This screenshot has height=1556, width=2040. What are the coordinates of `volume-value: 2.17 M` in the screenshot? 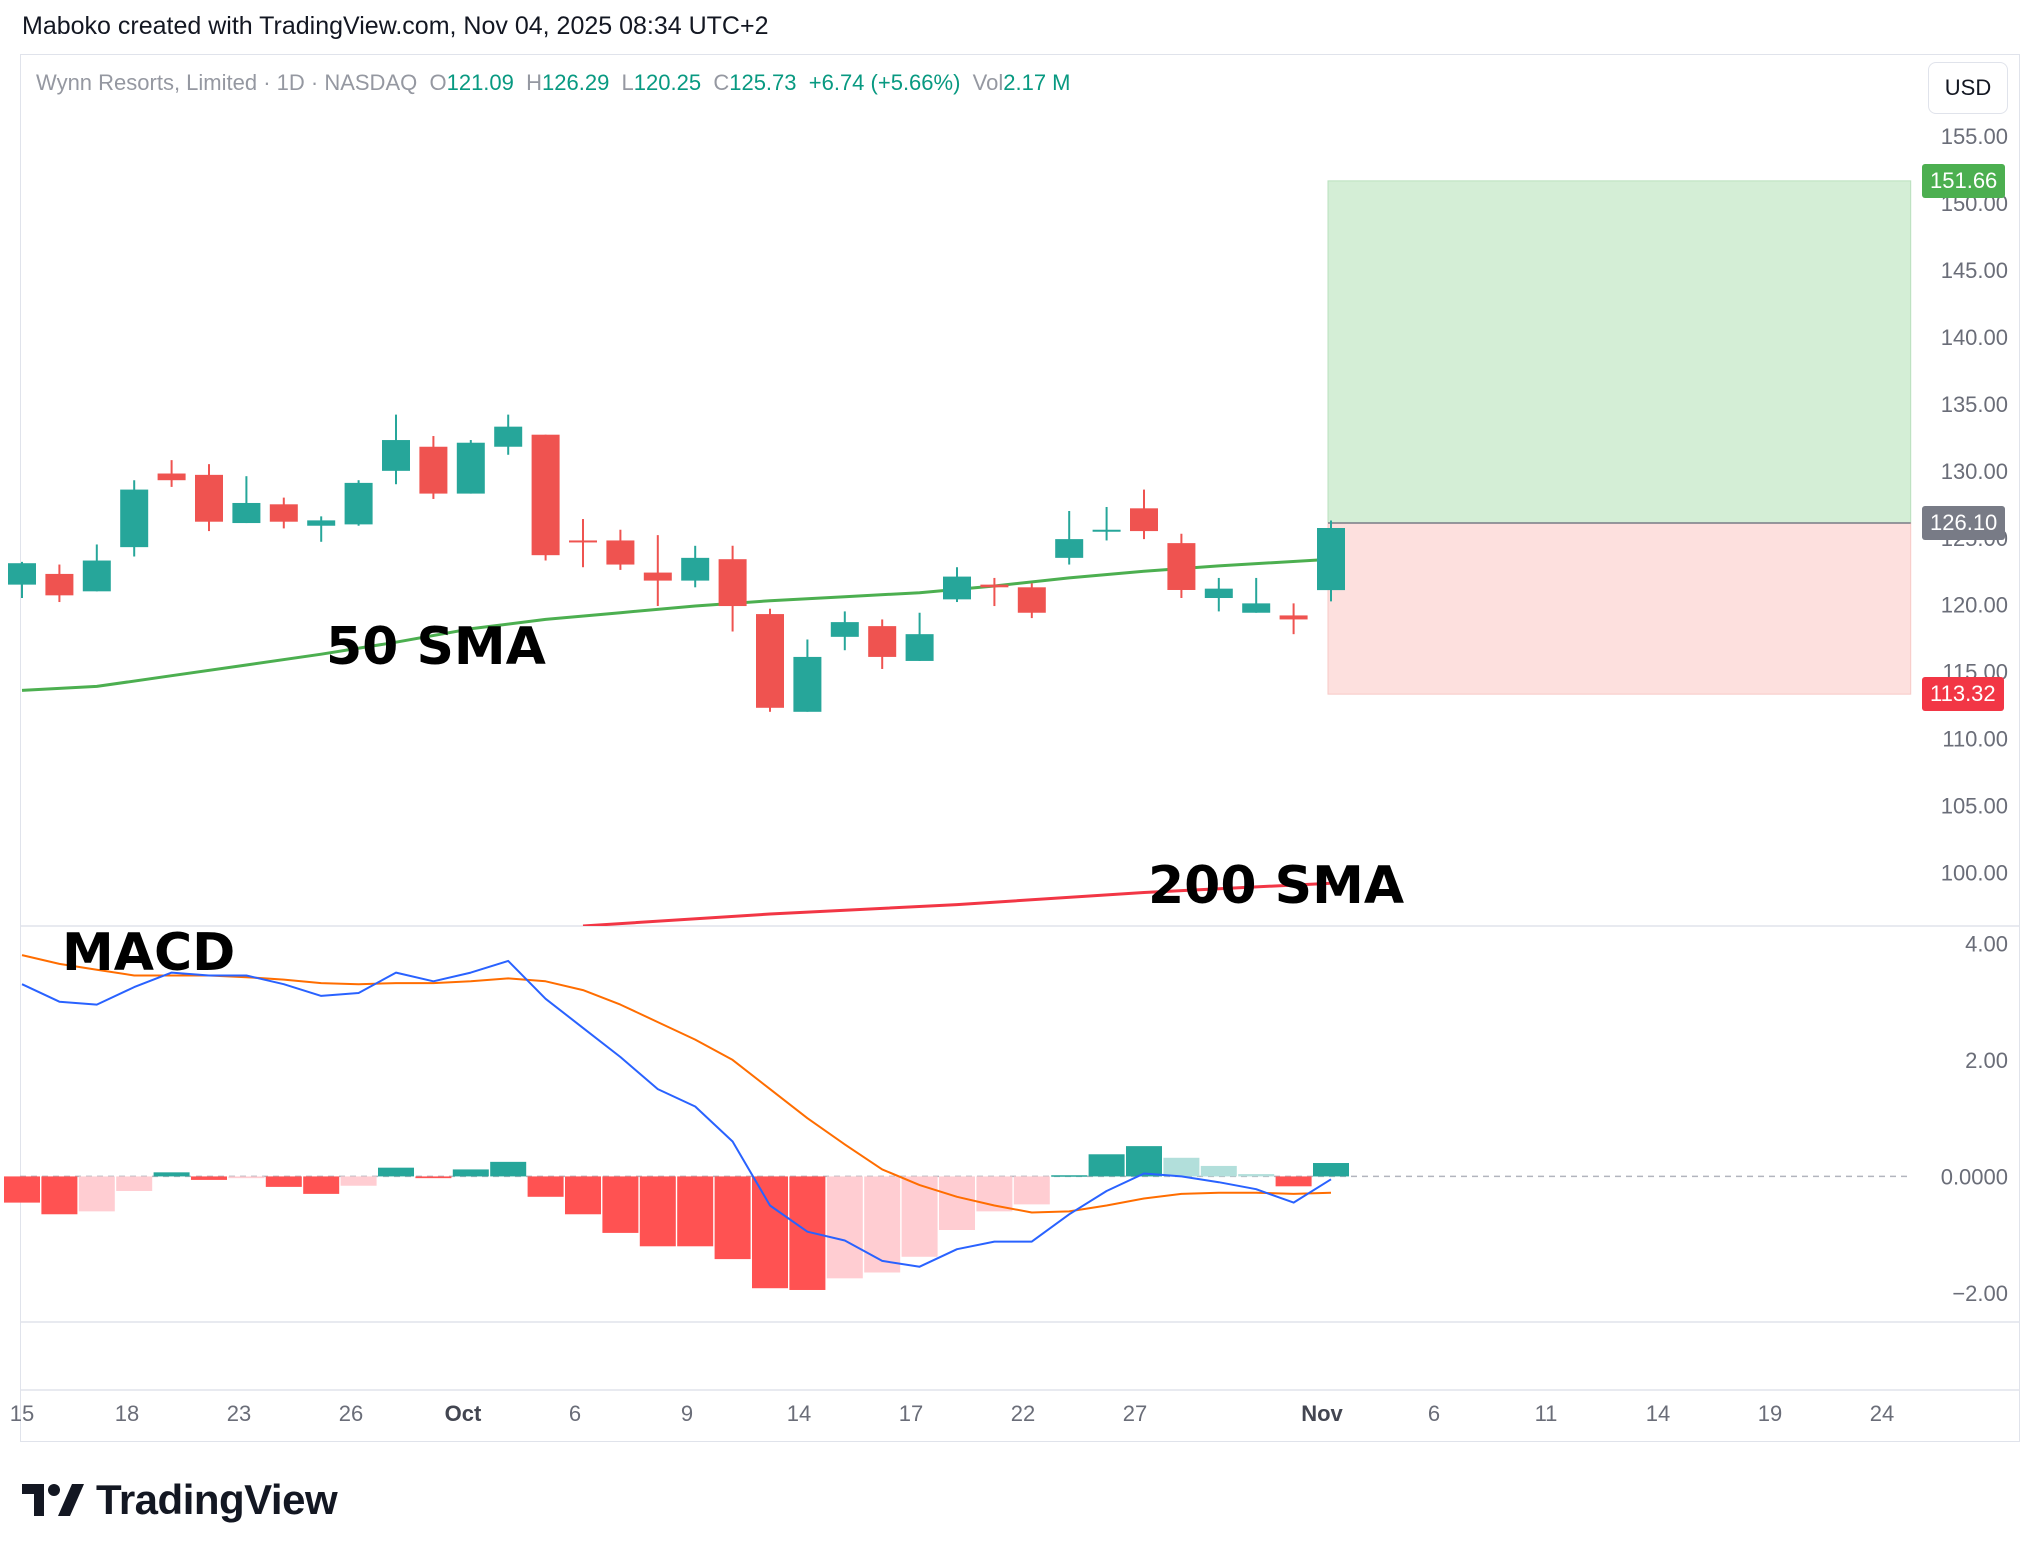 It's located at (1037, 82).